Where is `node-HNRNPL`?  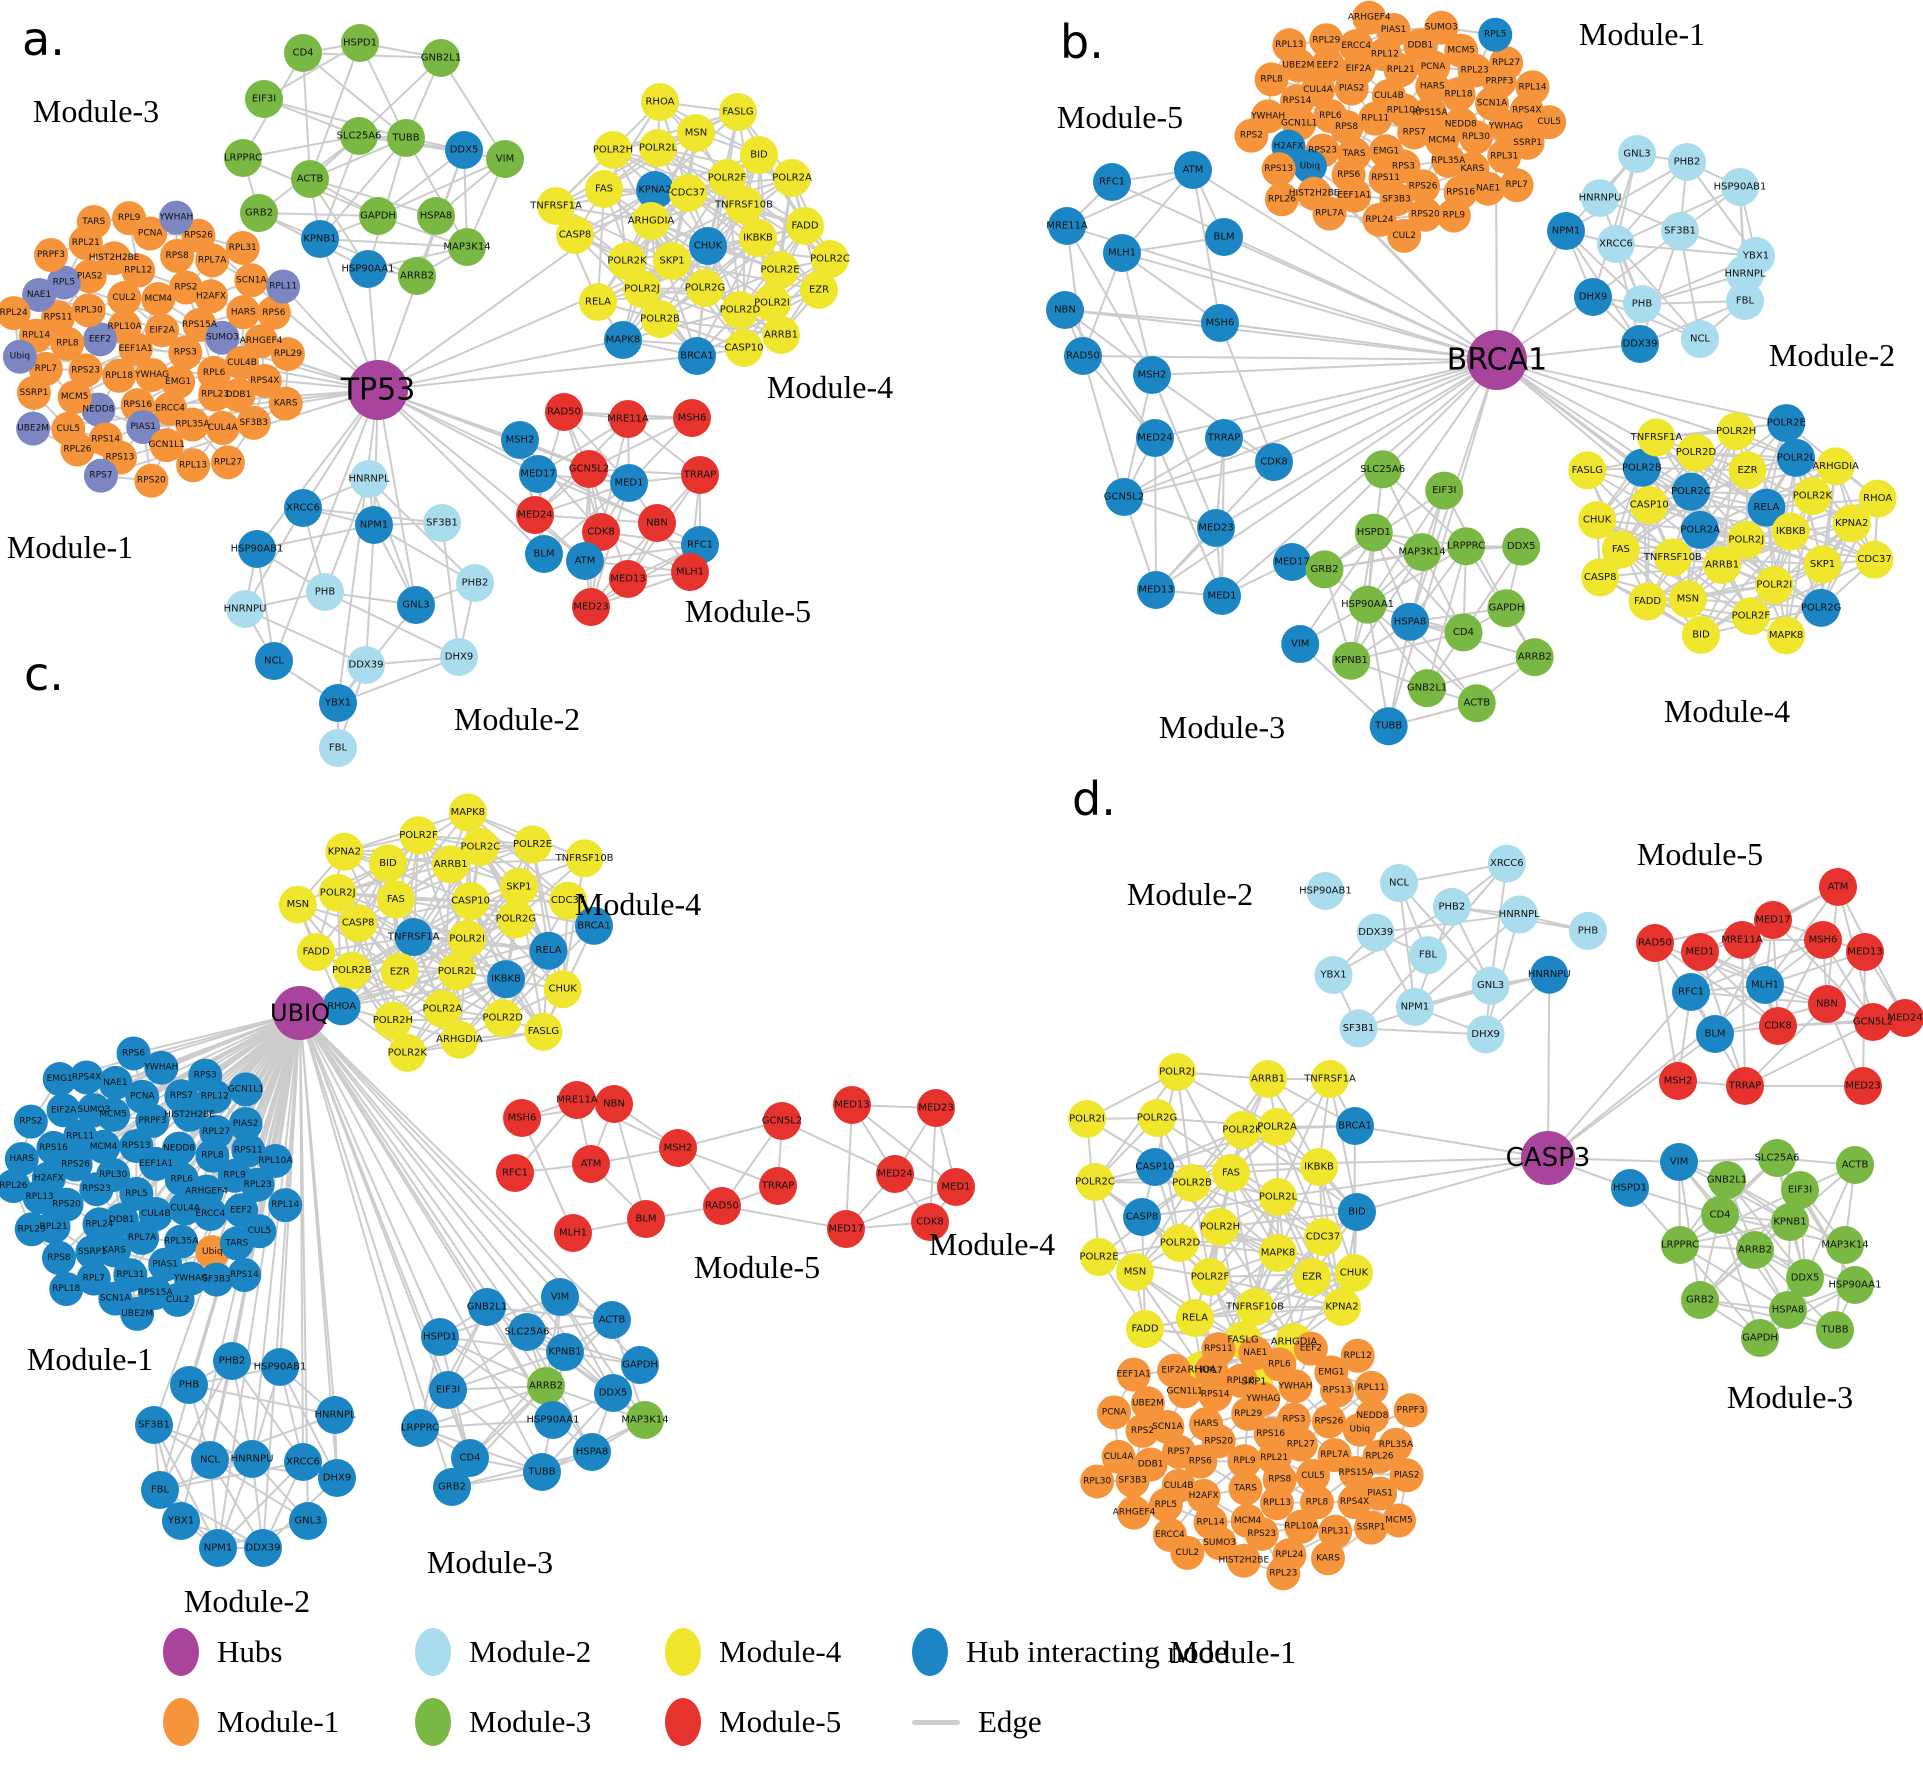
node-HNRNPL is located at coordinates (1519, 914).